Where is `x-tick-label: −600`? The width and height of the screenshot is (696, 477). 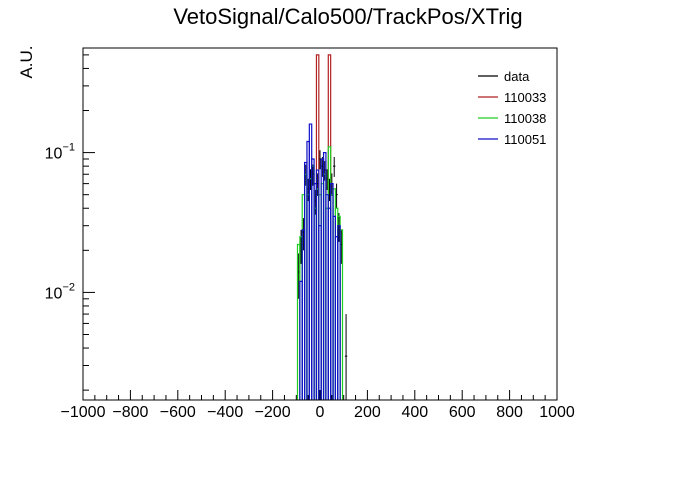 x-tick-label: −600 is located at coordinates (178, 412).